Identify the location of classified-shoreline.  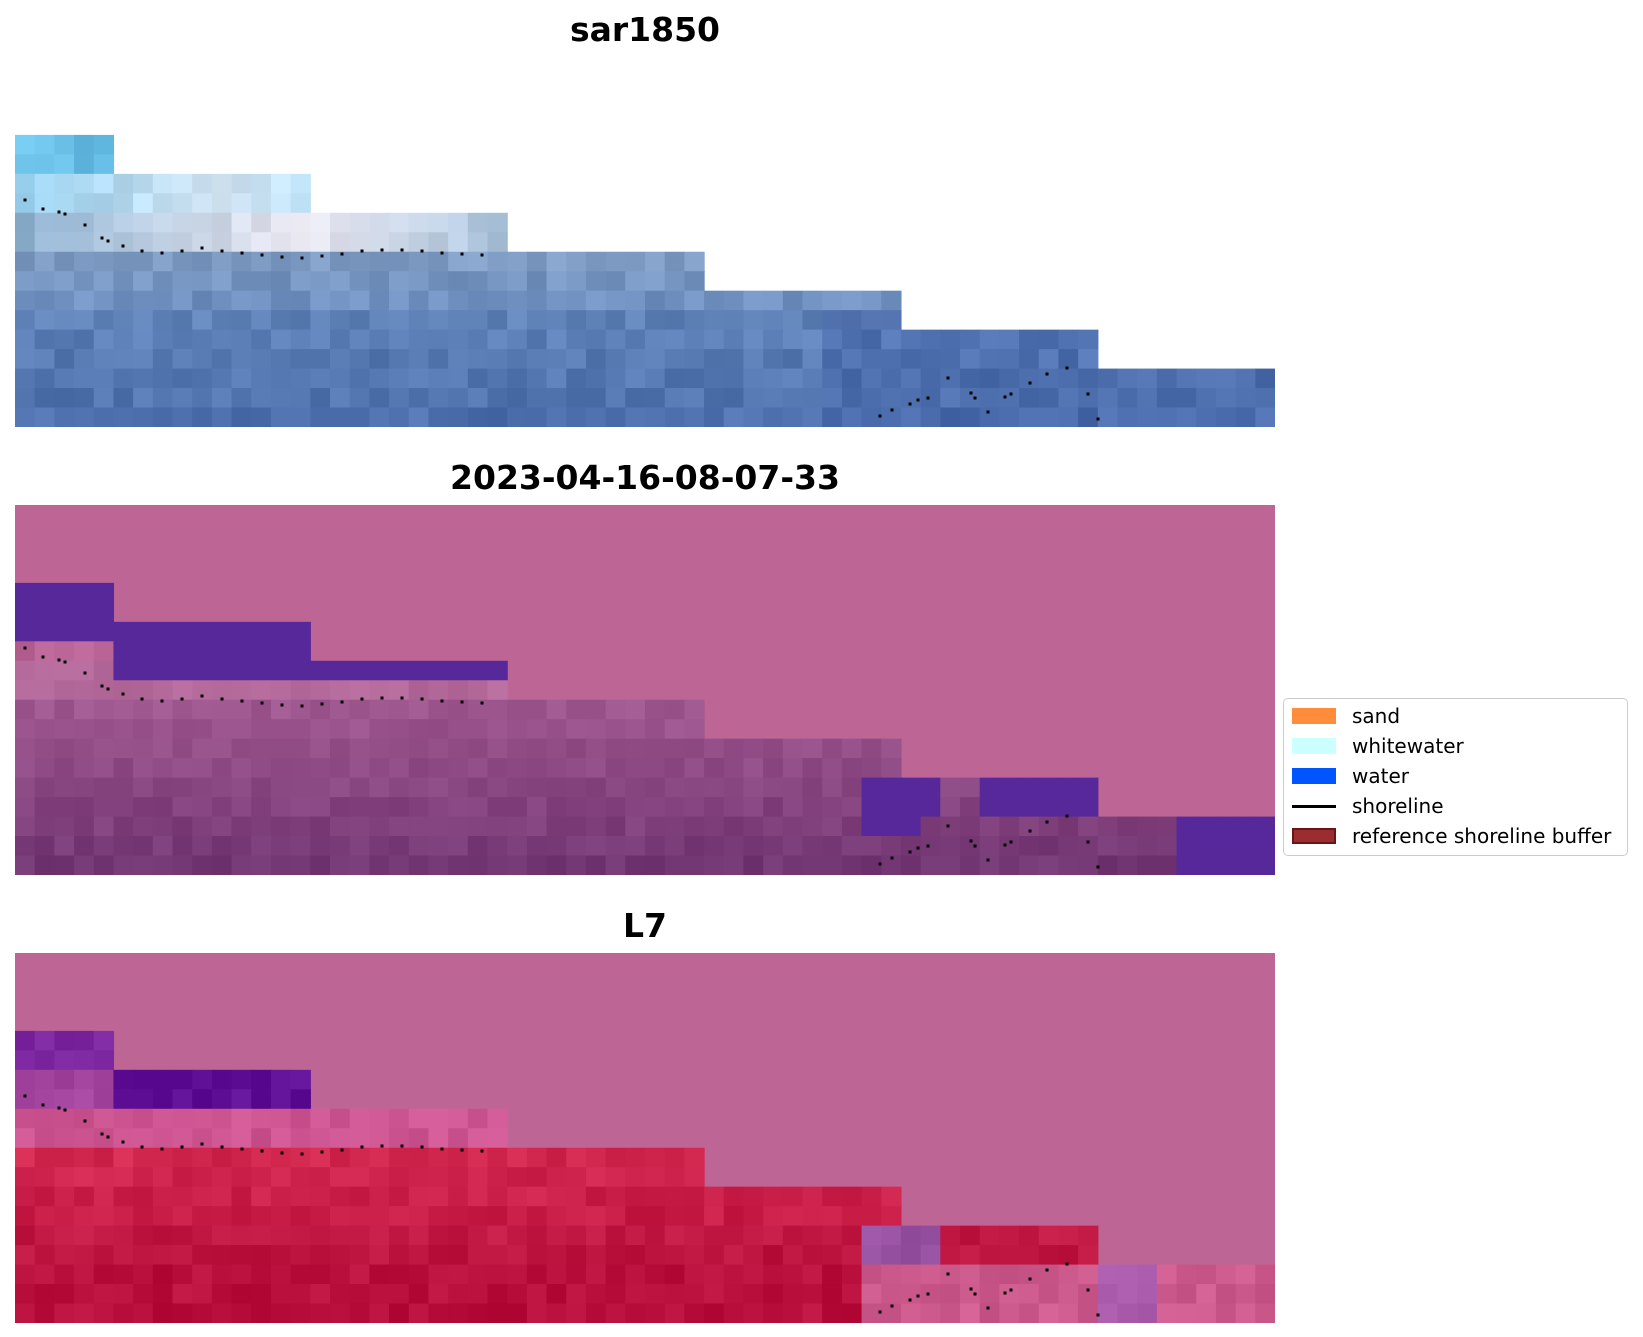
(561, 757).